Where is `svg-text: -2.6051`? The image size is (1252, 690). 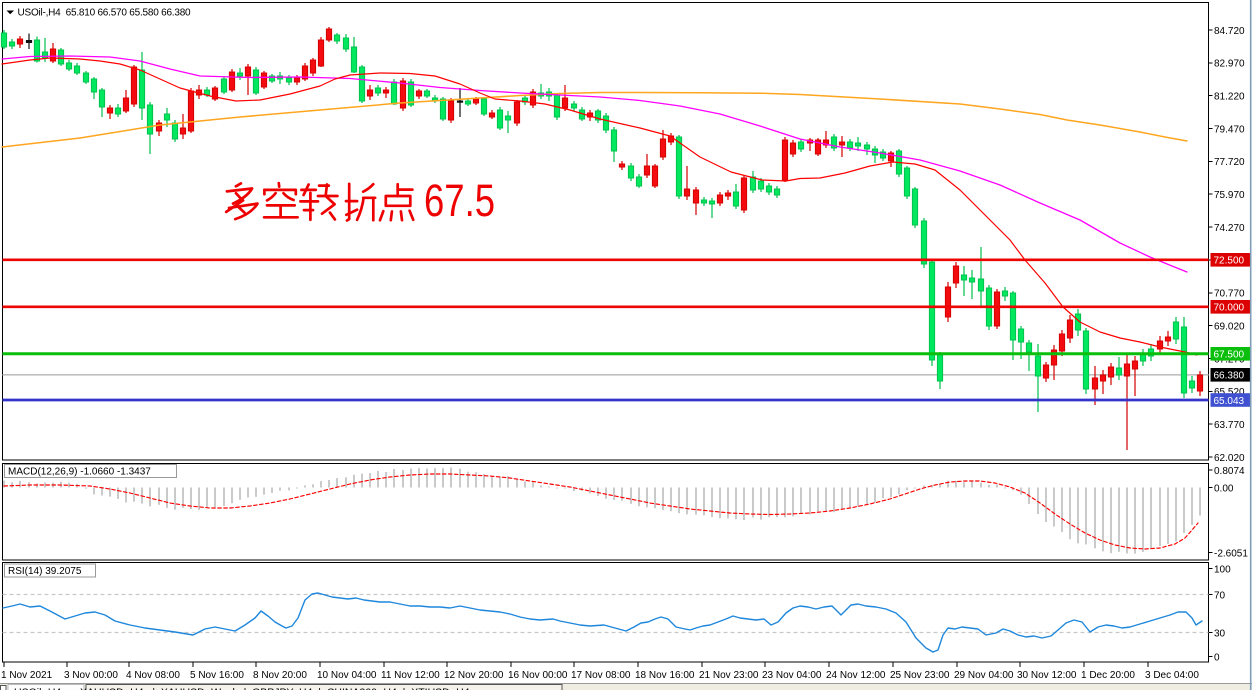
svg-text: -2.6051 is located at coordinates (1231, 553).